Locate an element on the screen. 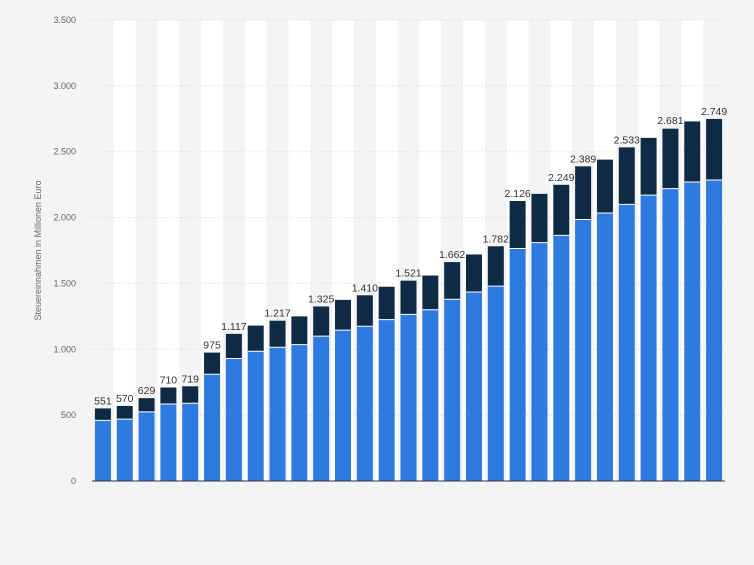 This screenshot has width=754, height=565. data-label: 2.249 is located at coordinates (561, 178).